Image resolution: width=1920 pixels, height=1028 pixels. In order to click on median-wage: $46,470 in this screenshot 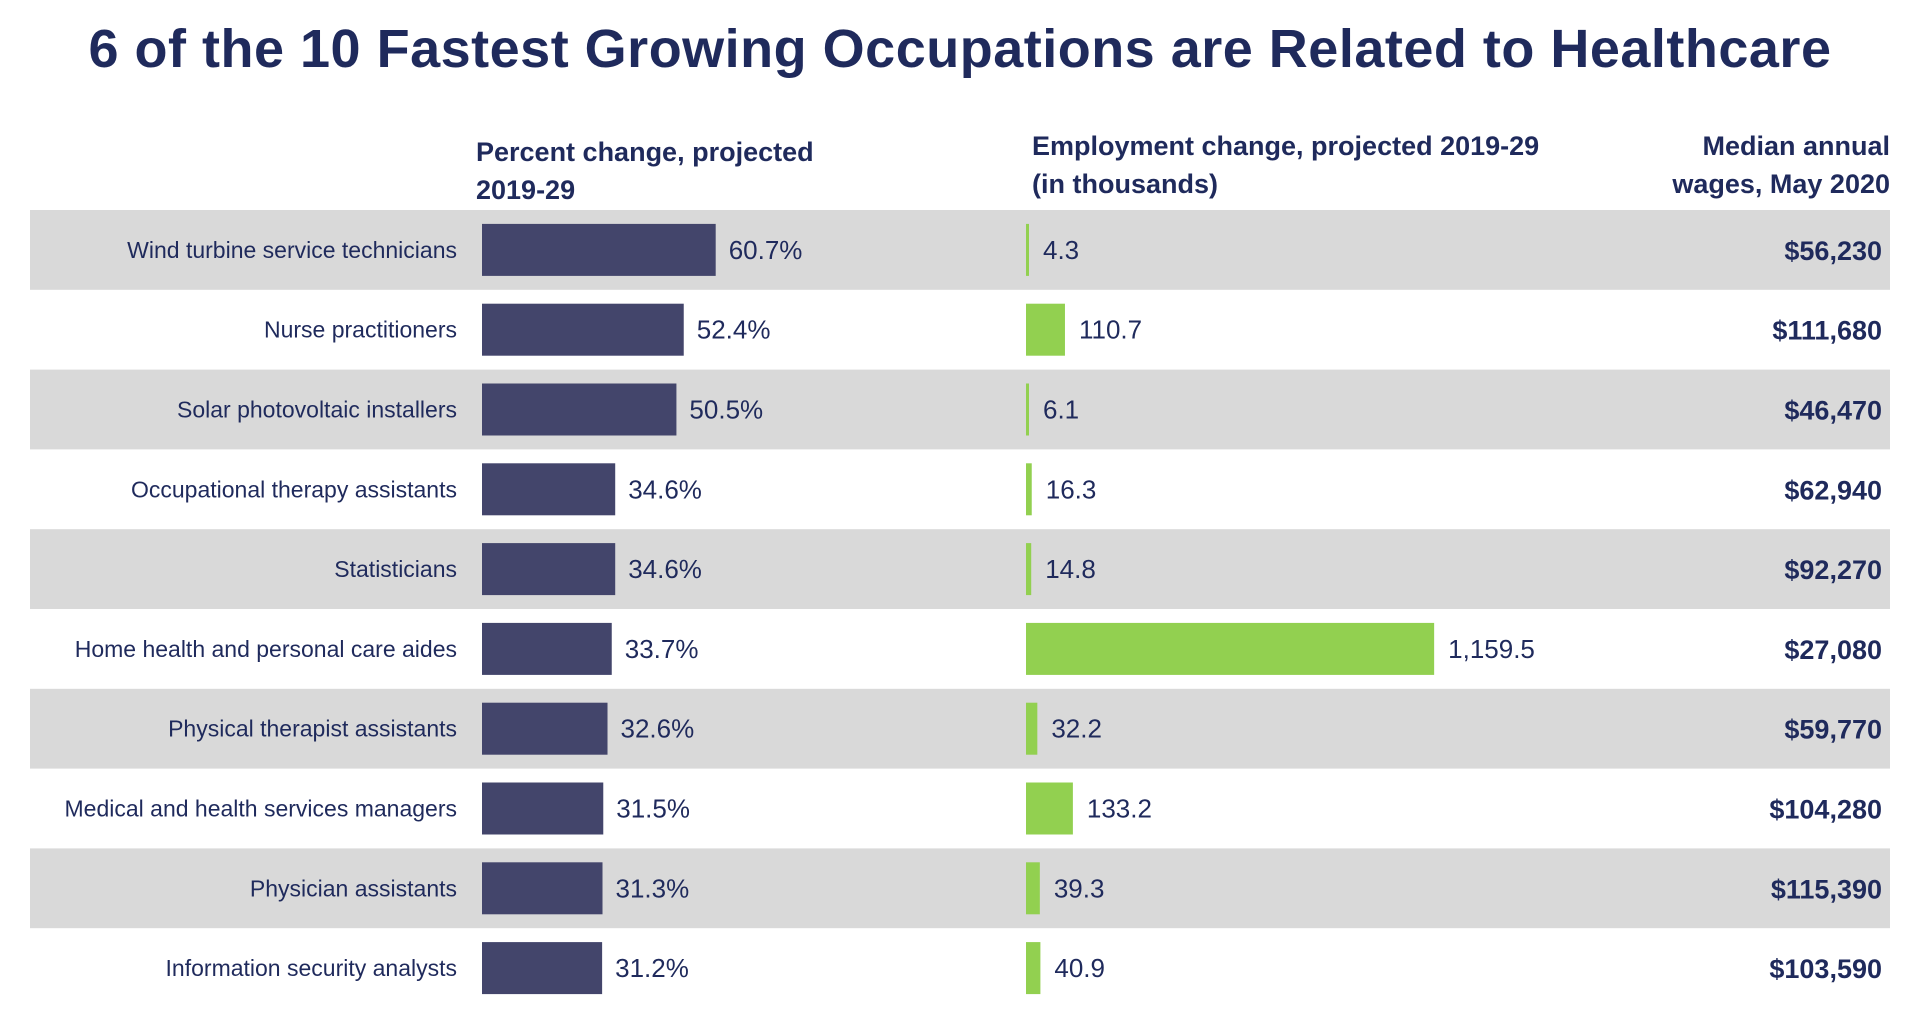, I will do `click(1833, 411)`.